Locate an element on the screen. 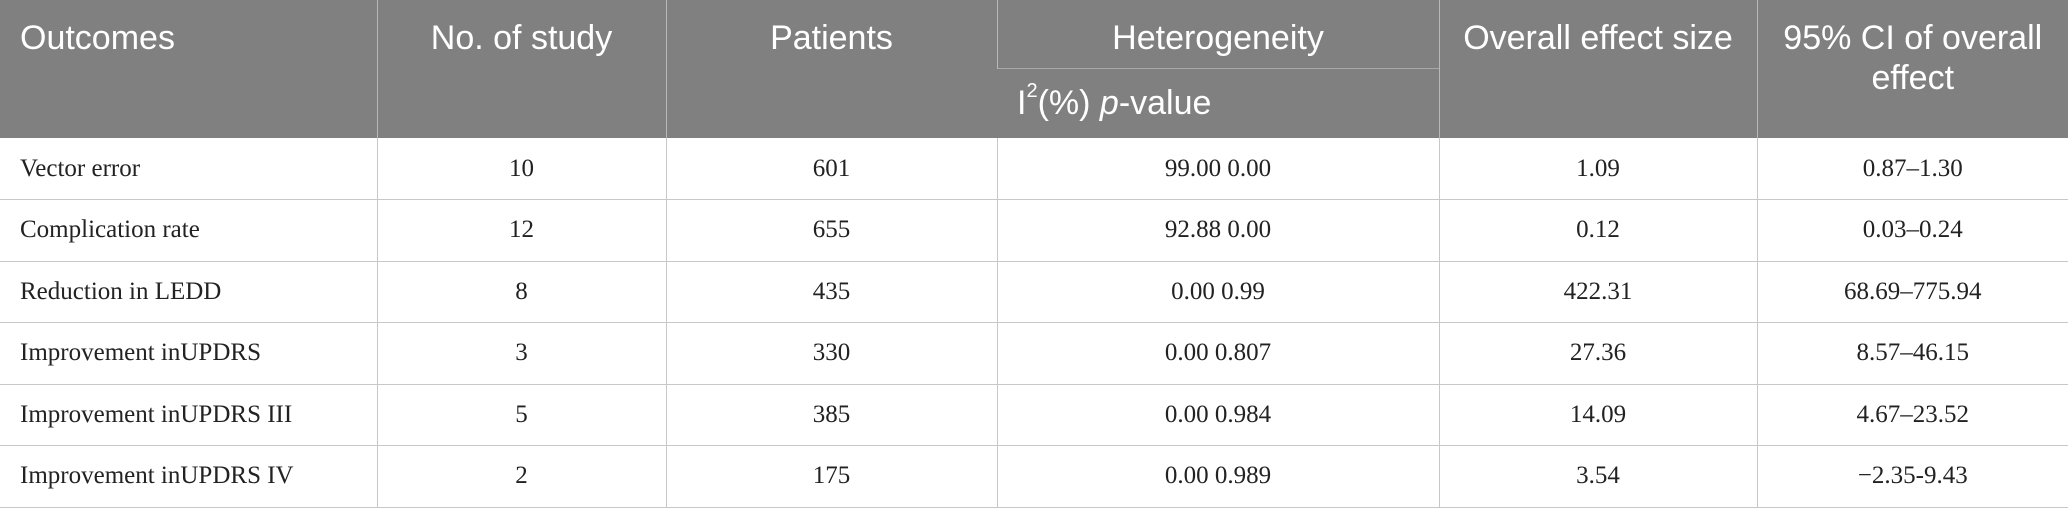  cell-patients: 601 is located at coordinates (831, 169).